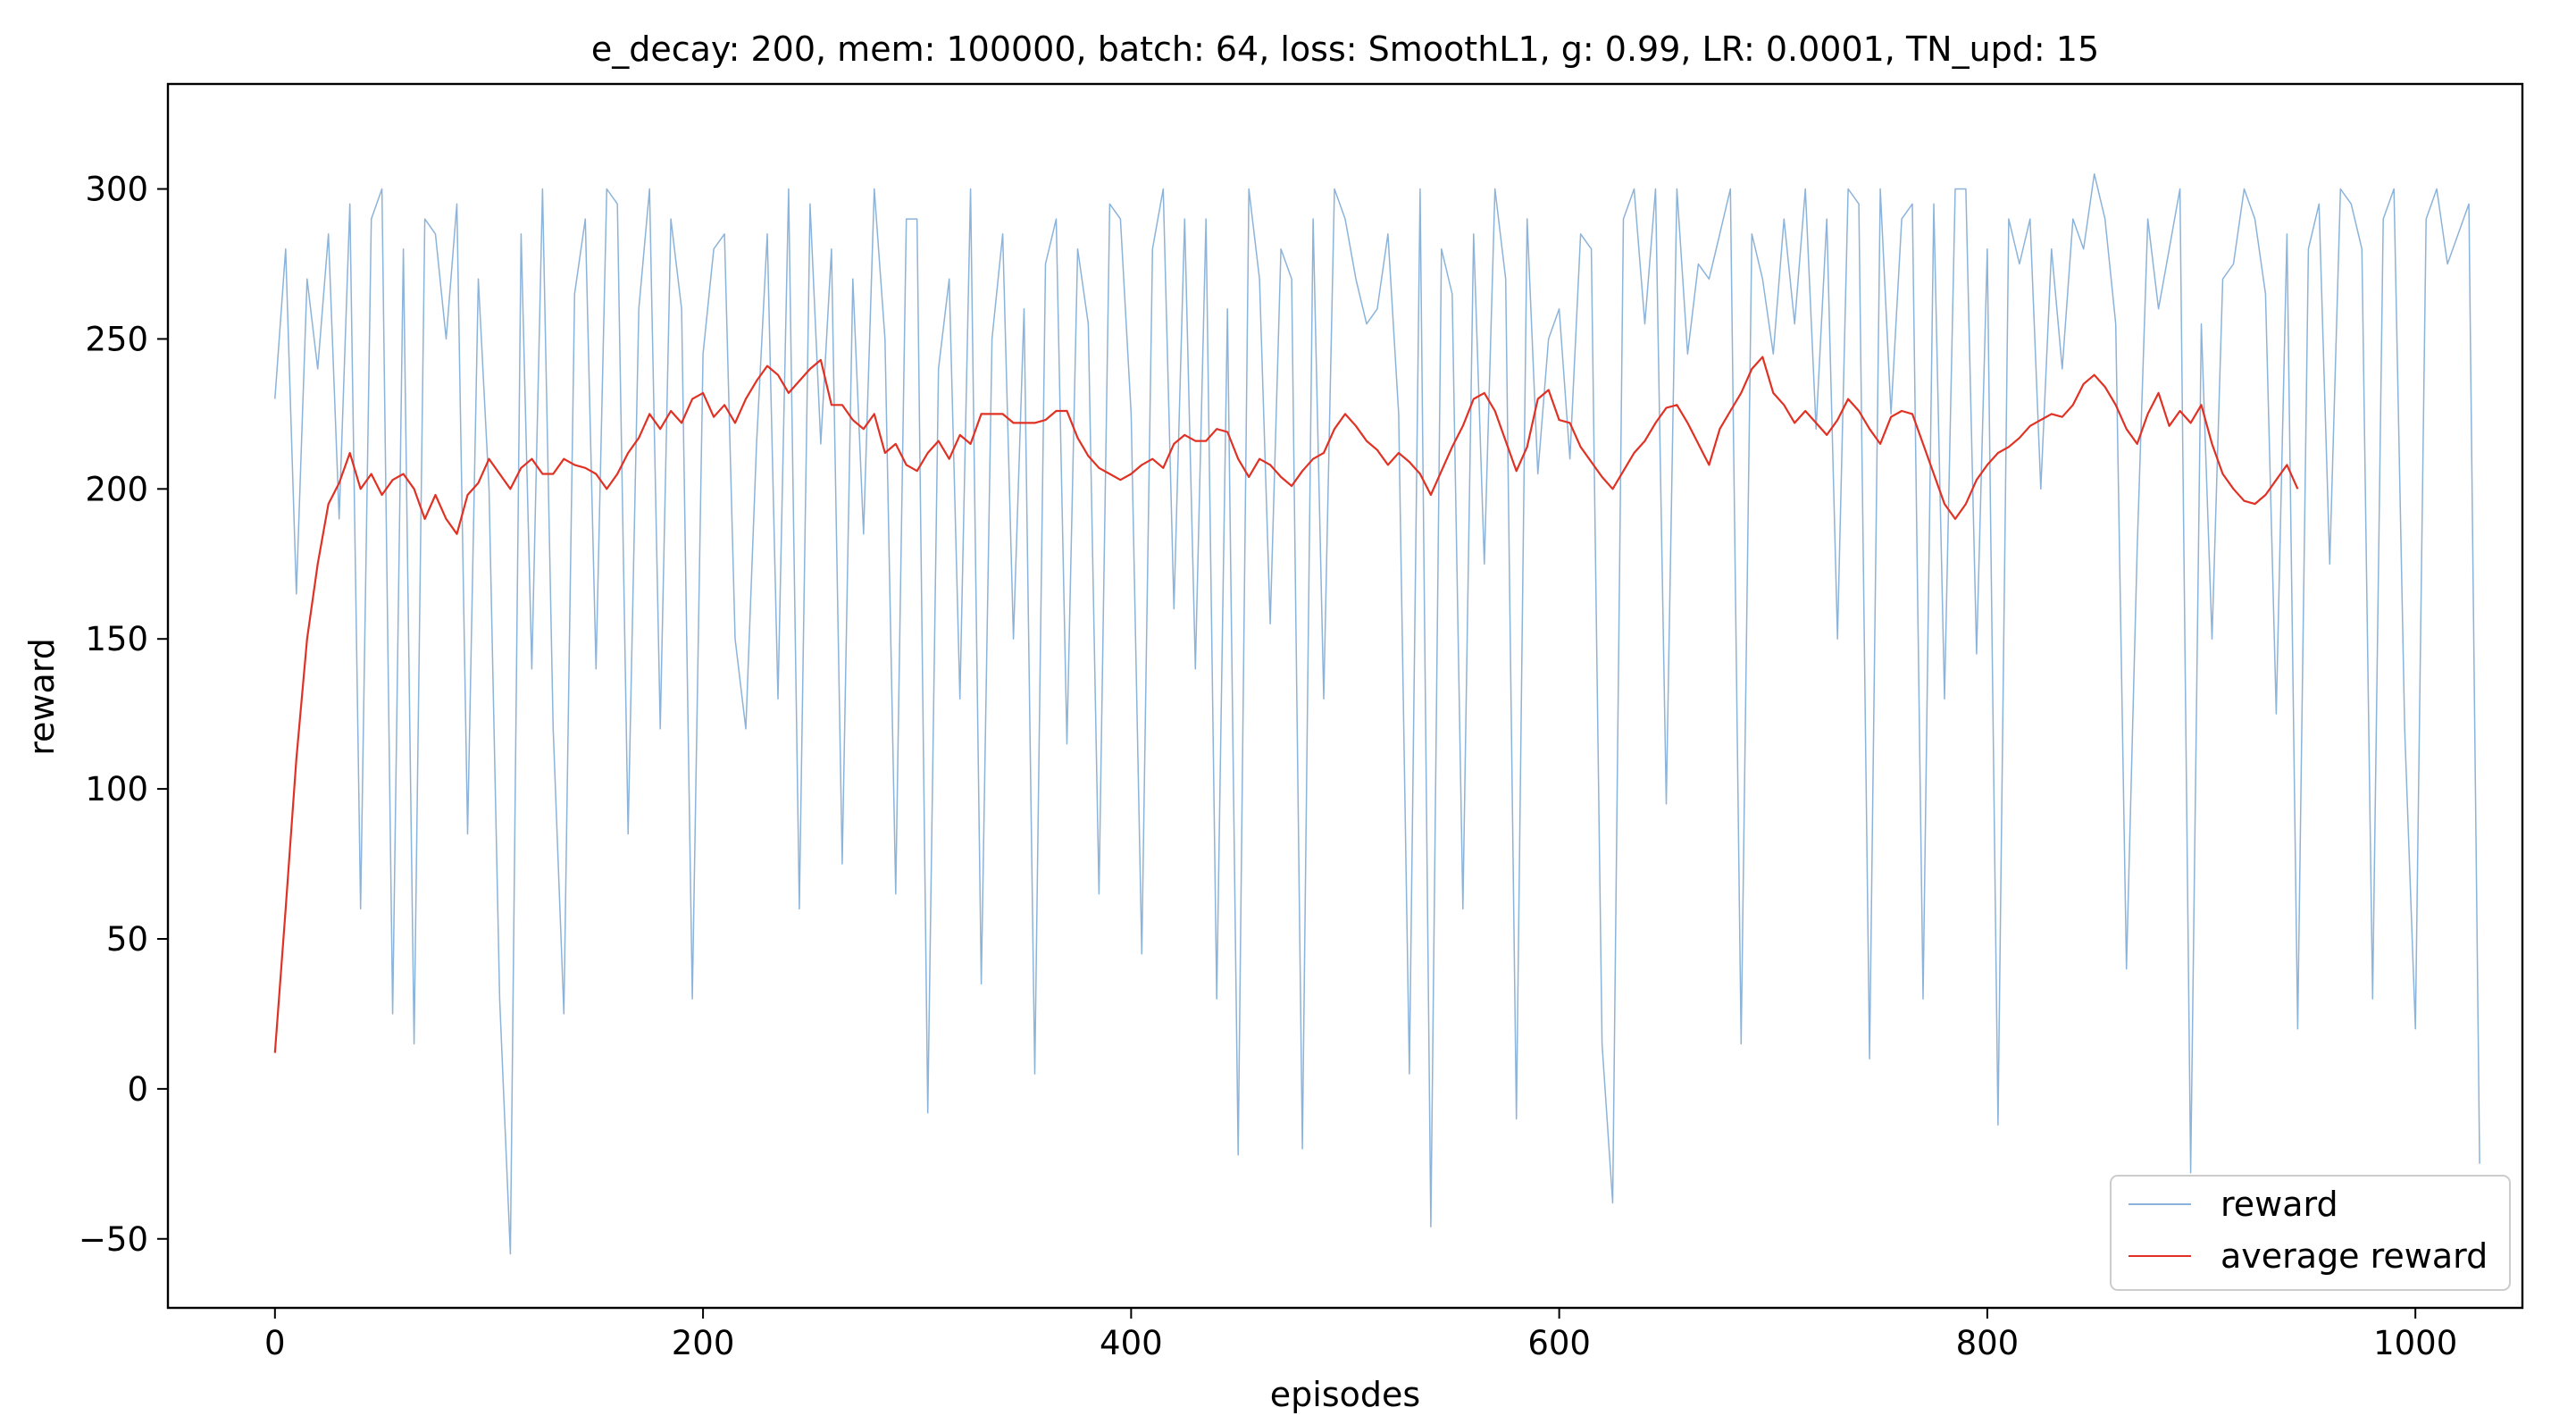 The height and width of the screenshot is (1424, 2576). I want to click on x-tick-label: 800, so click(1988, 1343).